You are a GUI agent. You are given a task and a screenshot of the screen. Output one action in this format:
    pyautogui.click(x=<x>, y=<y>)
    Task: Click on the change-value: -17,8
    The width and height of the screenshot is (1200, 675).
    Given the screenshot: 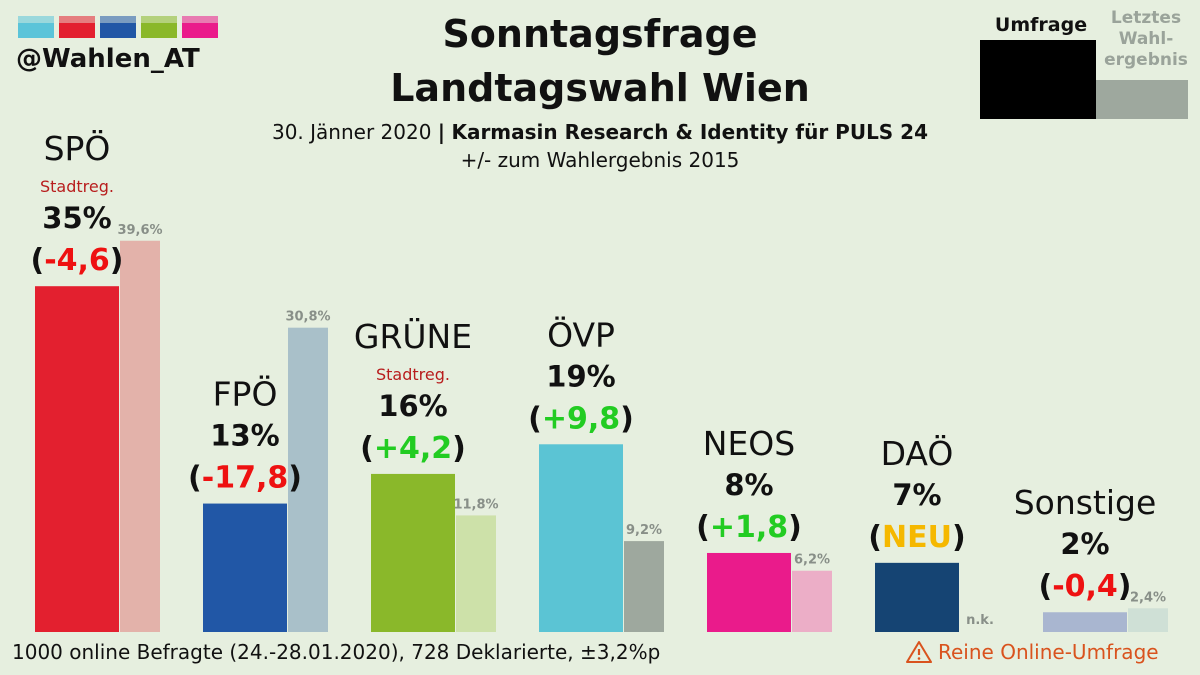 What is the action you would take?
    pyautogui.click(x=245, y=478)
    